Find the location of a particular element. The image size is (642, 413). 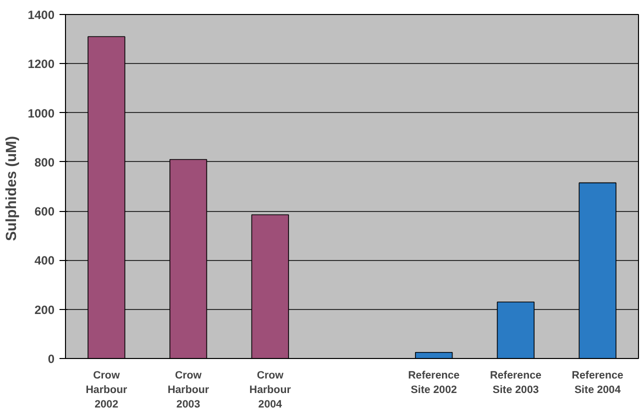

y-tick-label: 1200 is located at coordinates (41, 64).